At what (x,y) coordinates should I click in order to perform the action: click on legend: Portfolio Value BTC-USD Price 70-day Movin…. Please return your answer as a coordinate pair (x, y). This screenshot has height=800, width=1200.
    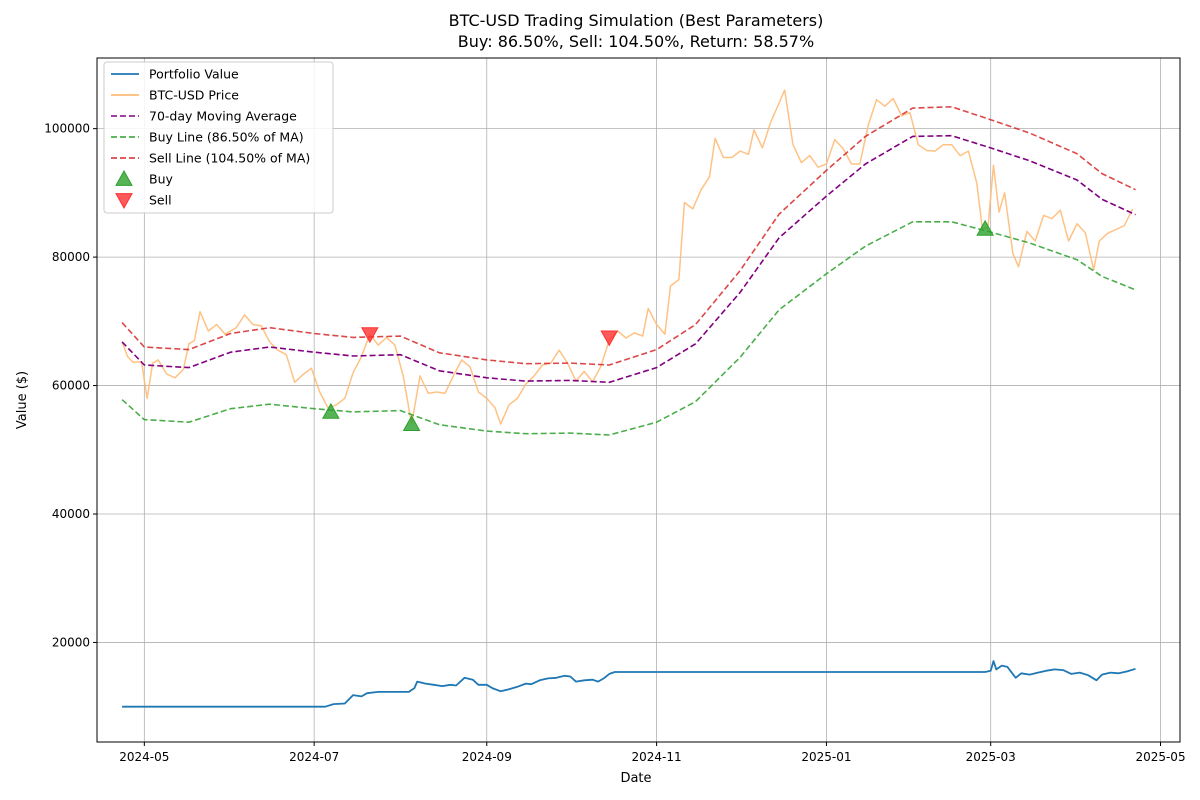
    Looking at the image, I should click on (218, 137).